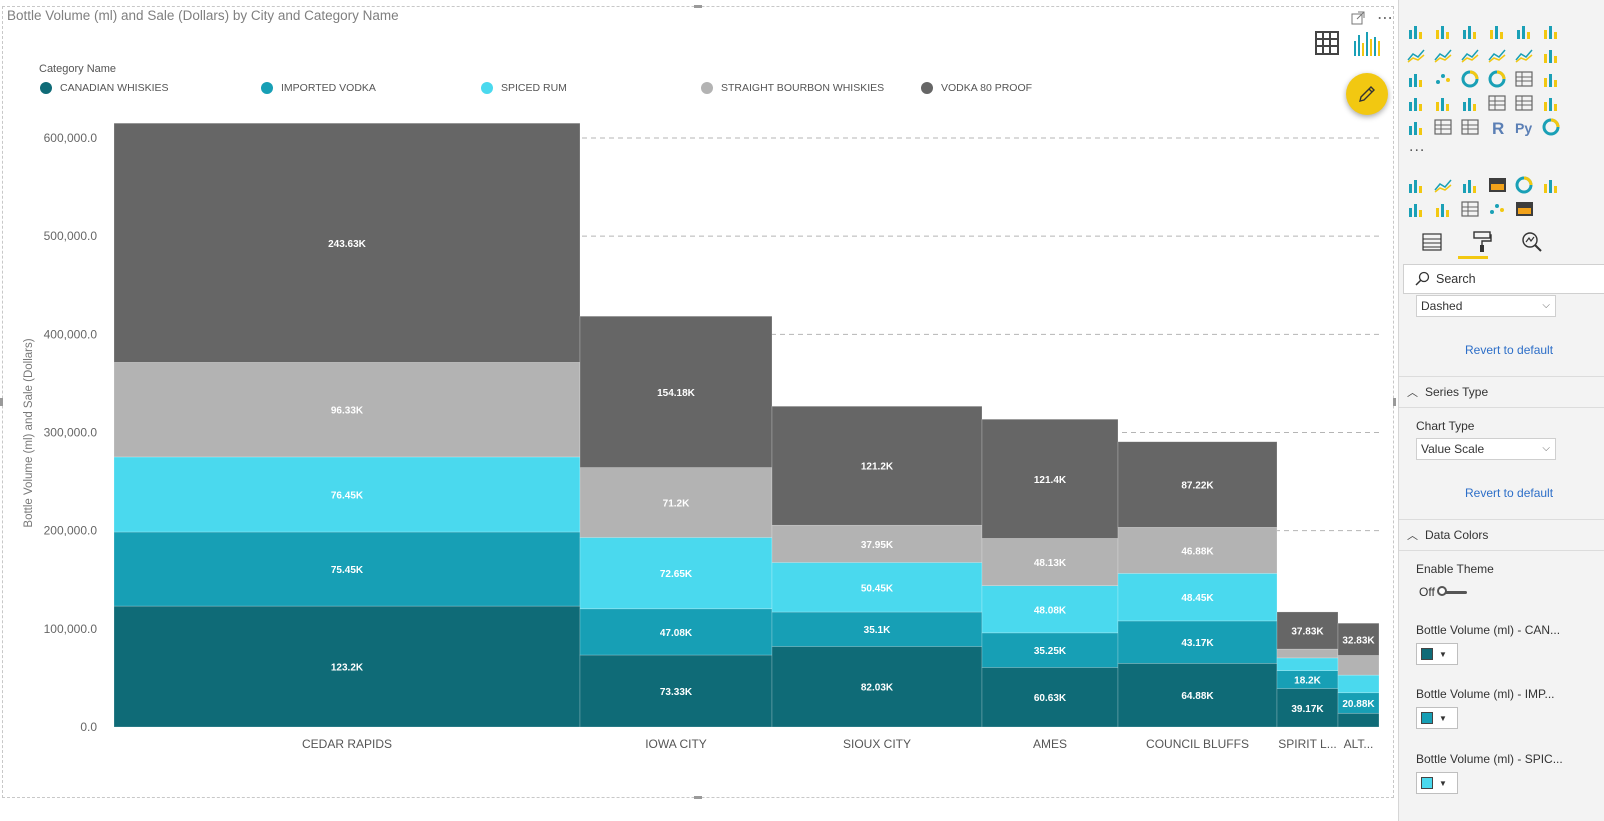 The width and height of the screenshot is (1604, 821). What do you see at coordinates (71, 531) in the screenshot?
I see `y-tick-label: 200,000.0` at bounding box center [71, 531].